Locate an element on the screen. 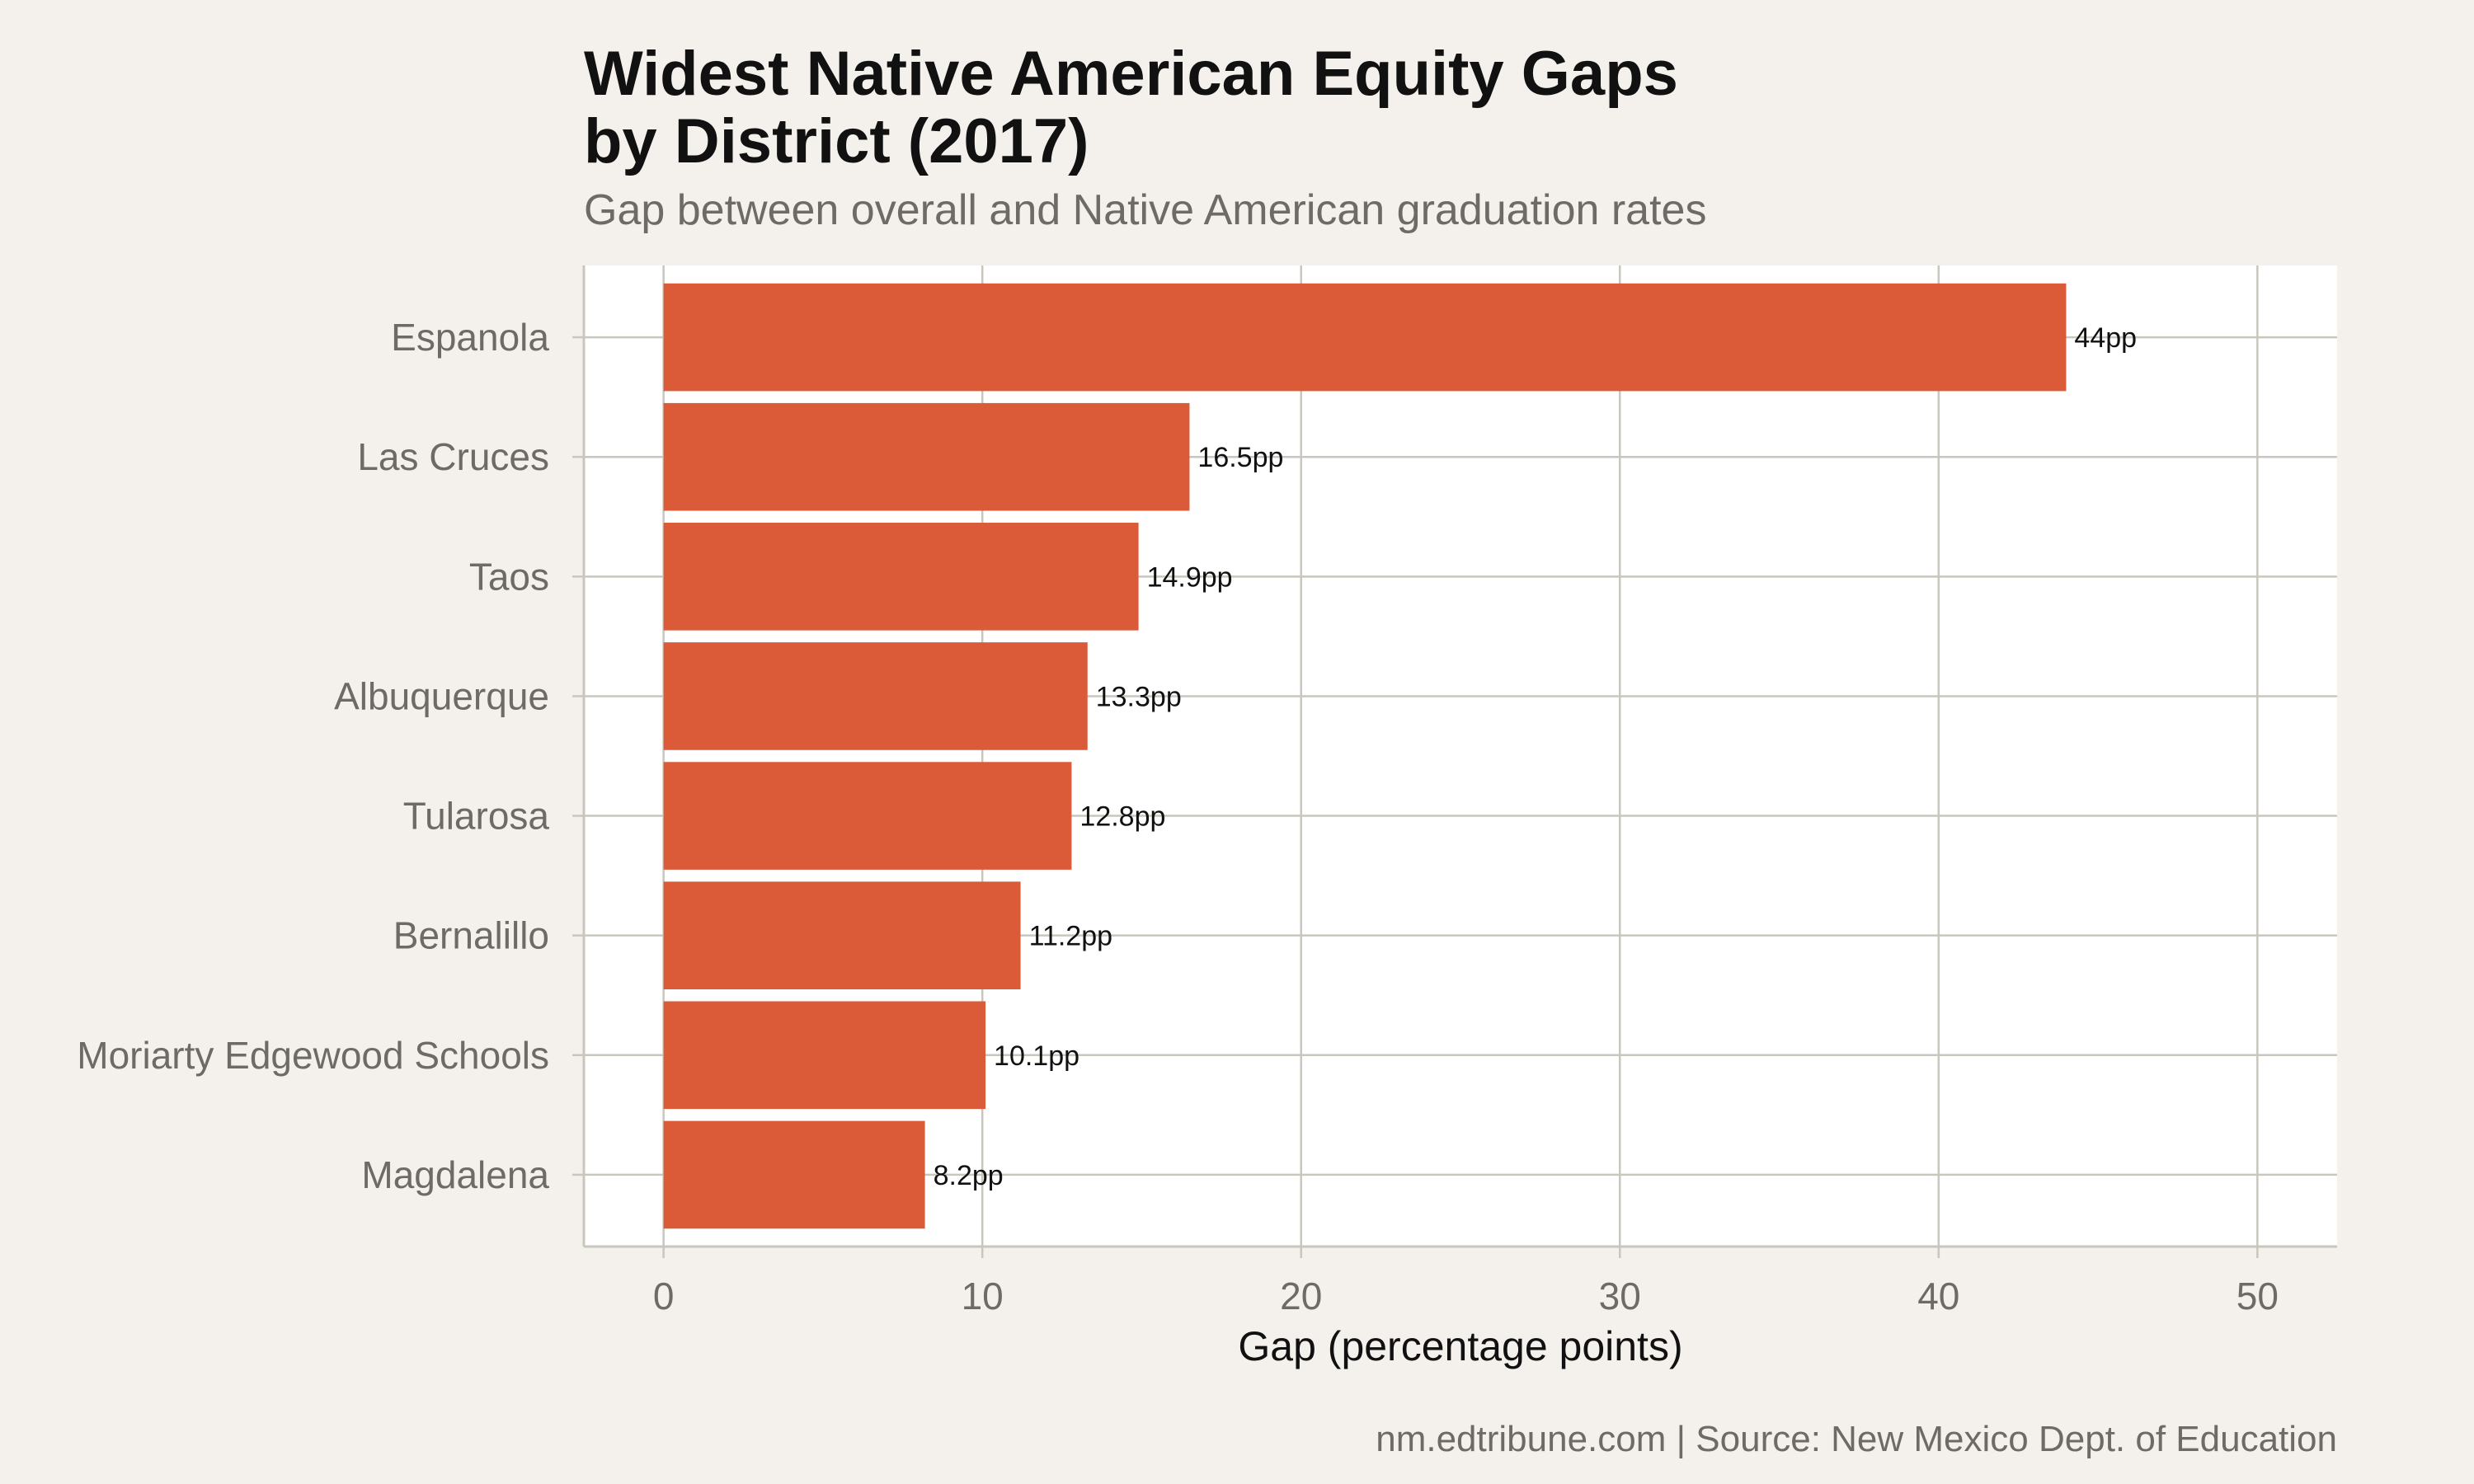  category-label: Moriarty Edgewood Schools is located at coordinates (313, 1055).